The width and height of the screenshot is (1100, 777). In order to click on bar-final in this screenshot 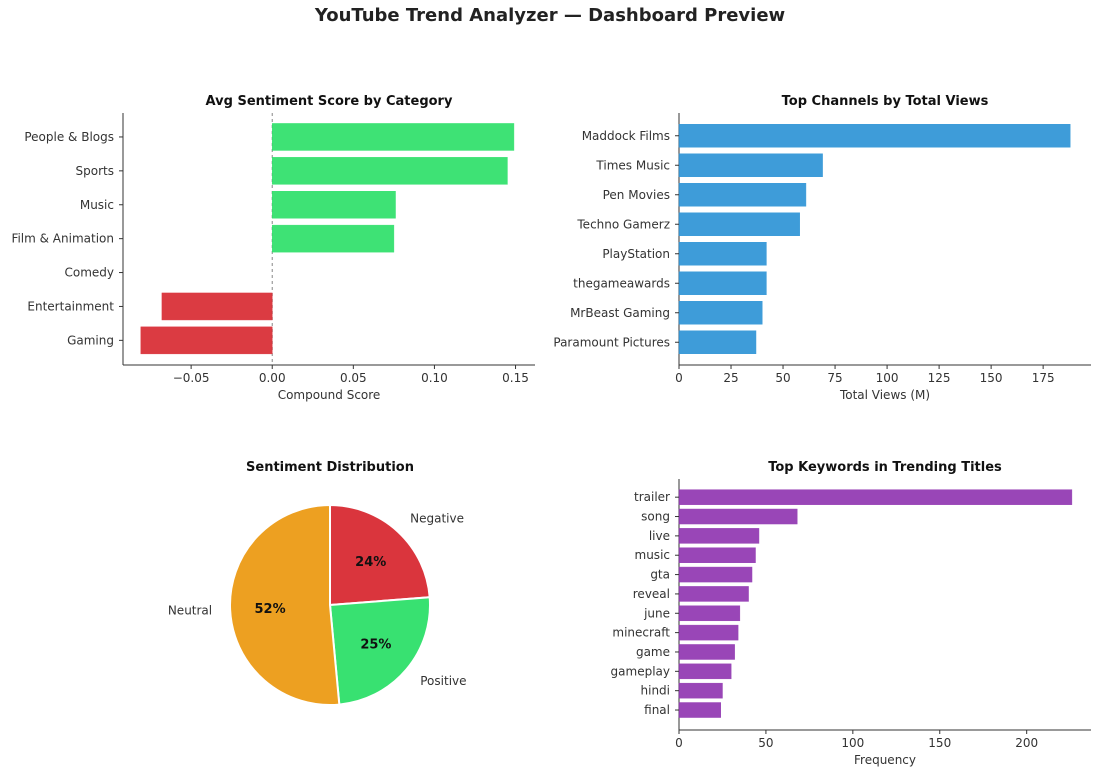, I will do `click(699, 710)`.